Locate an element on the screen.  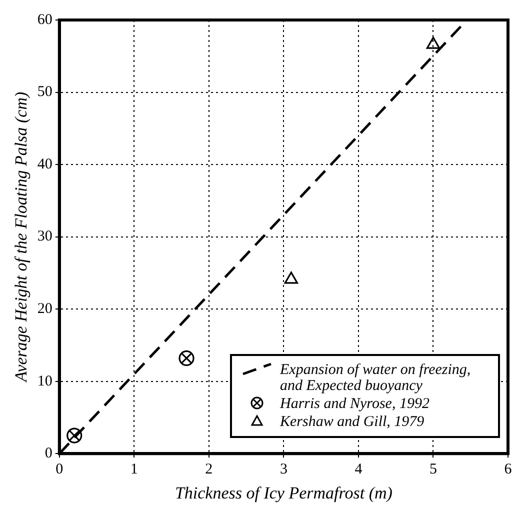
y-tick-label: 0 is located at coordinates (48, 454).